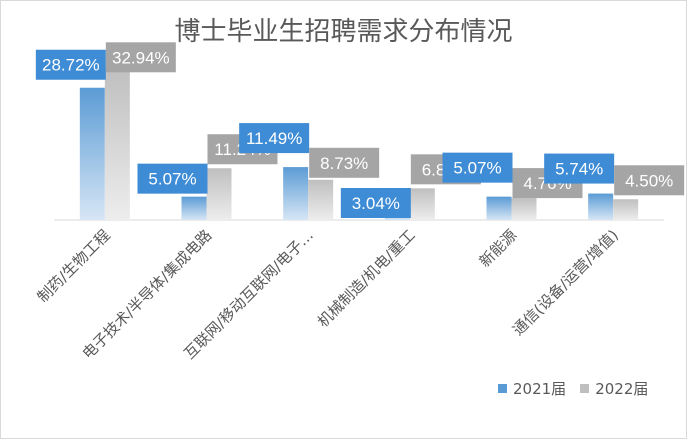 This screenshot has width=687, height=439. What do you see at coordinates (540, 389) in the screenshot?
I see `legend-label-2021: 2021届` at bounding box center [540, 389].